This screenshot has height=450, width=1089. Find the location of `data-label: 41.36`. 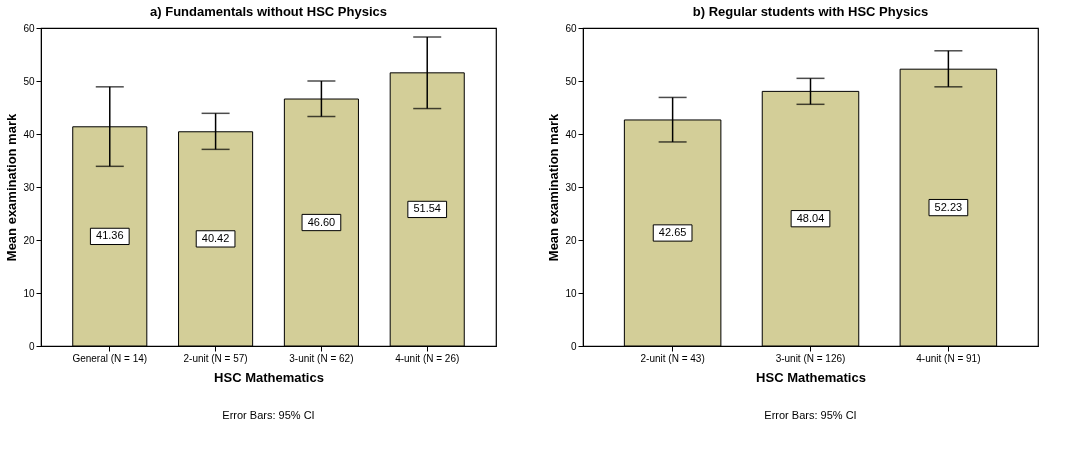

data-label: 41.36 is located at coordinates (110, 235).